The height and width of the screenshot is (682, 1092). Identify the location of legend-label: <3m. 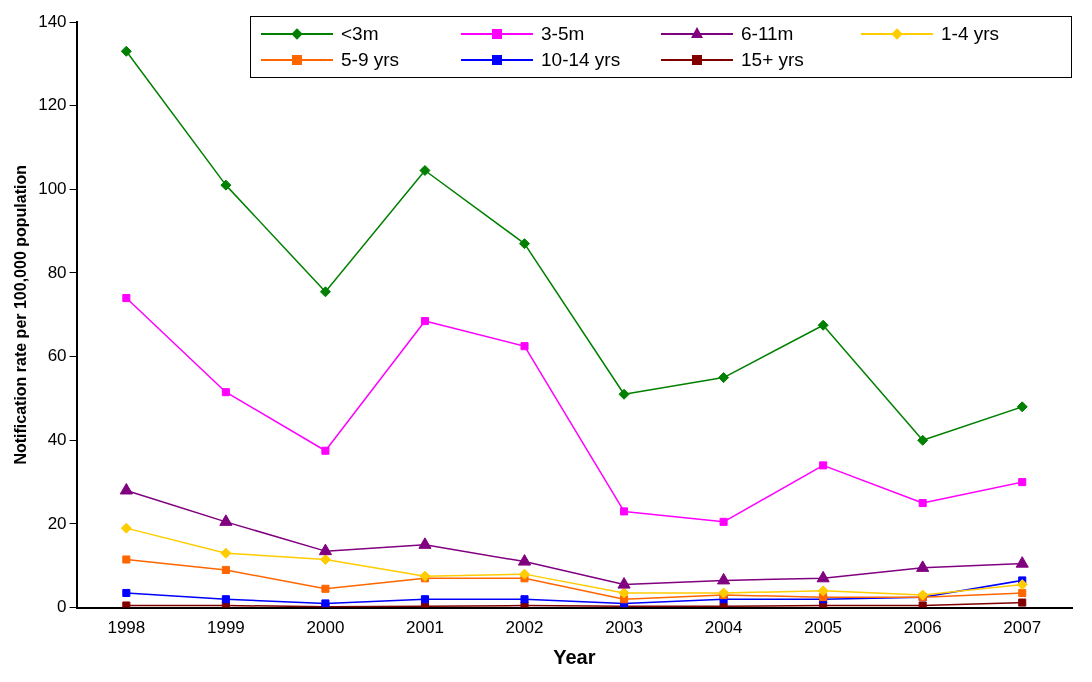
(360, 34).